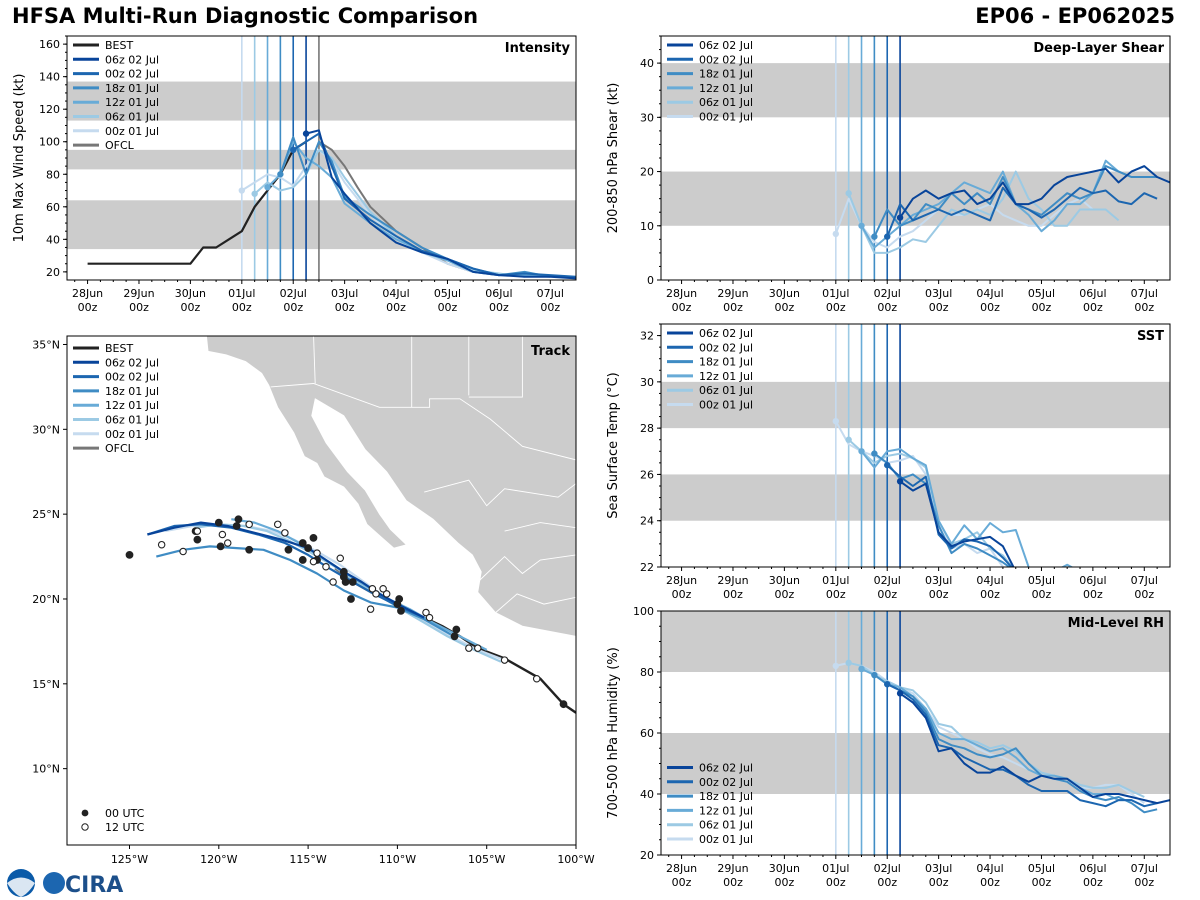 Image resolution: width=1200 pixels, height=900 pixels. What do you see at coordinates (643, 611) in the screenshot?
I see `y-tick-label: 100` at bounding box center [643, 611].